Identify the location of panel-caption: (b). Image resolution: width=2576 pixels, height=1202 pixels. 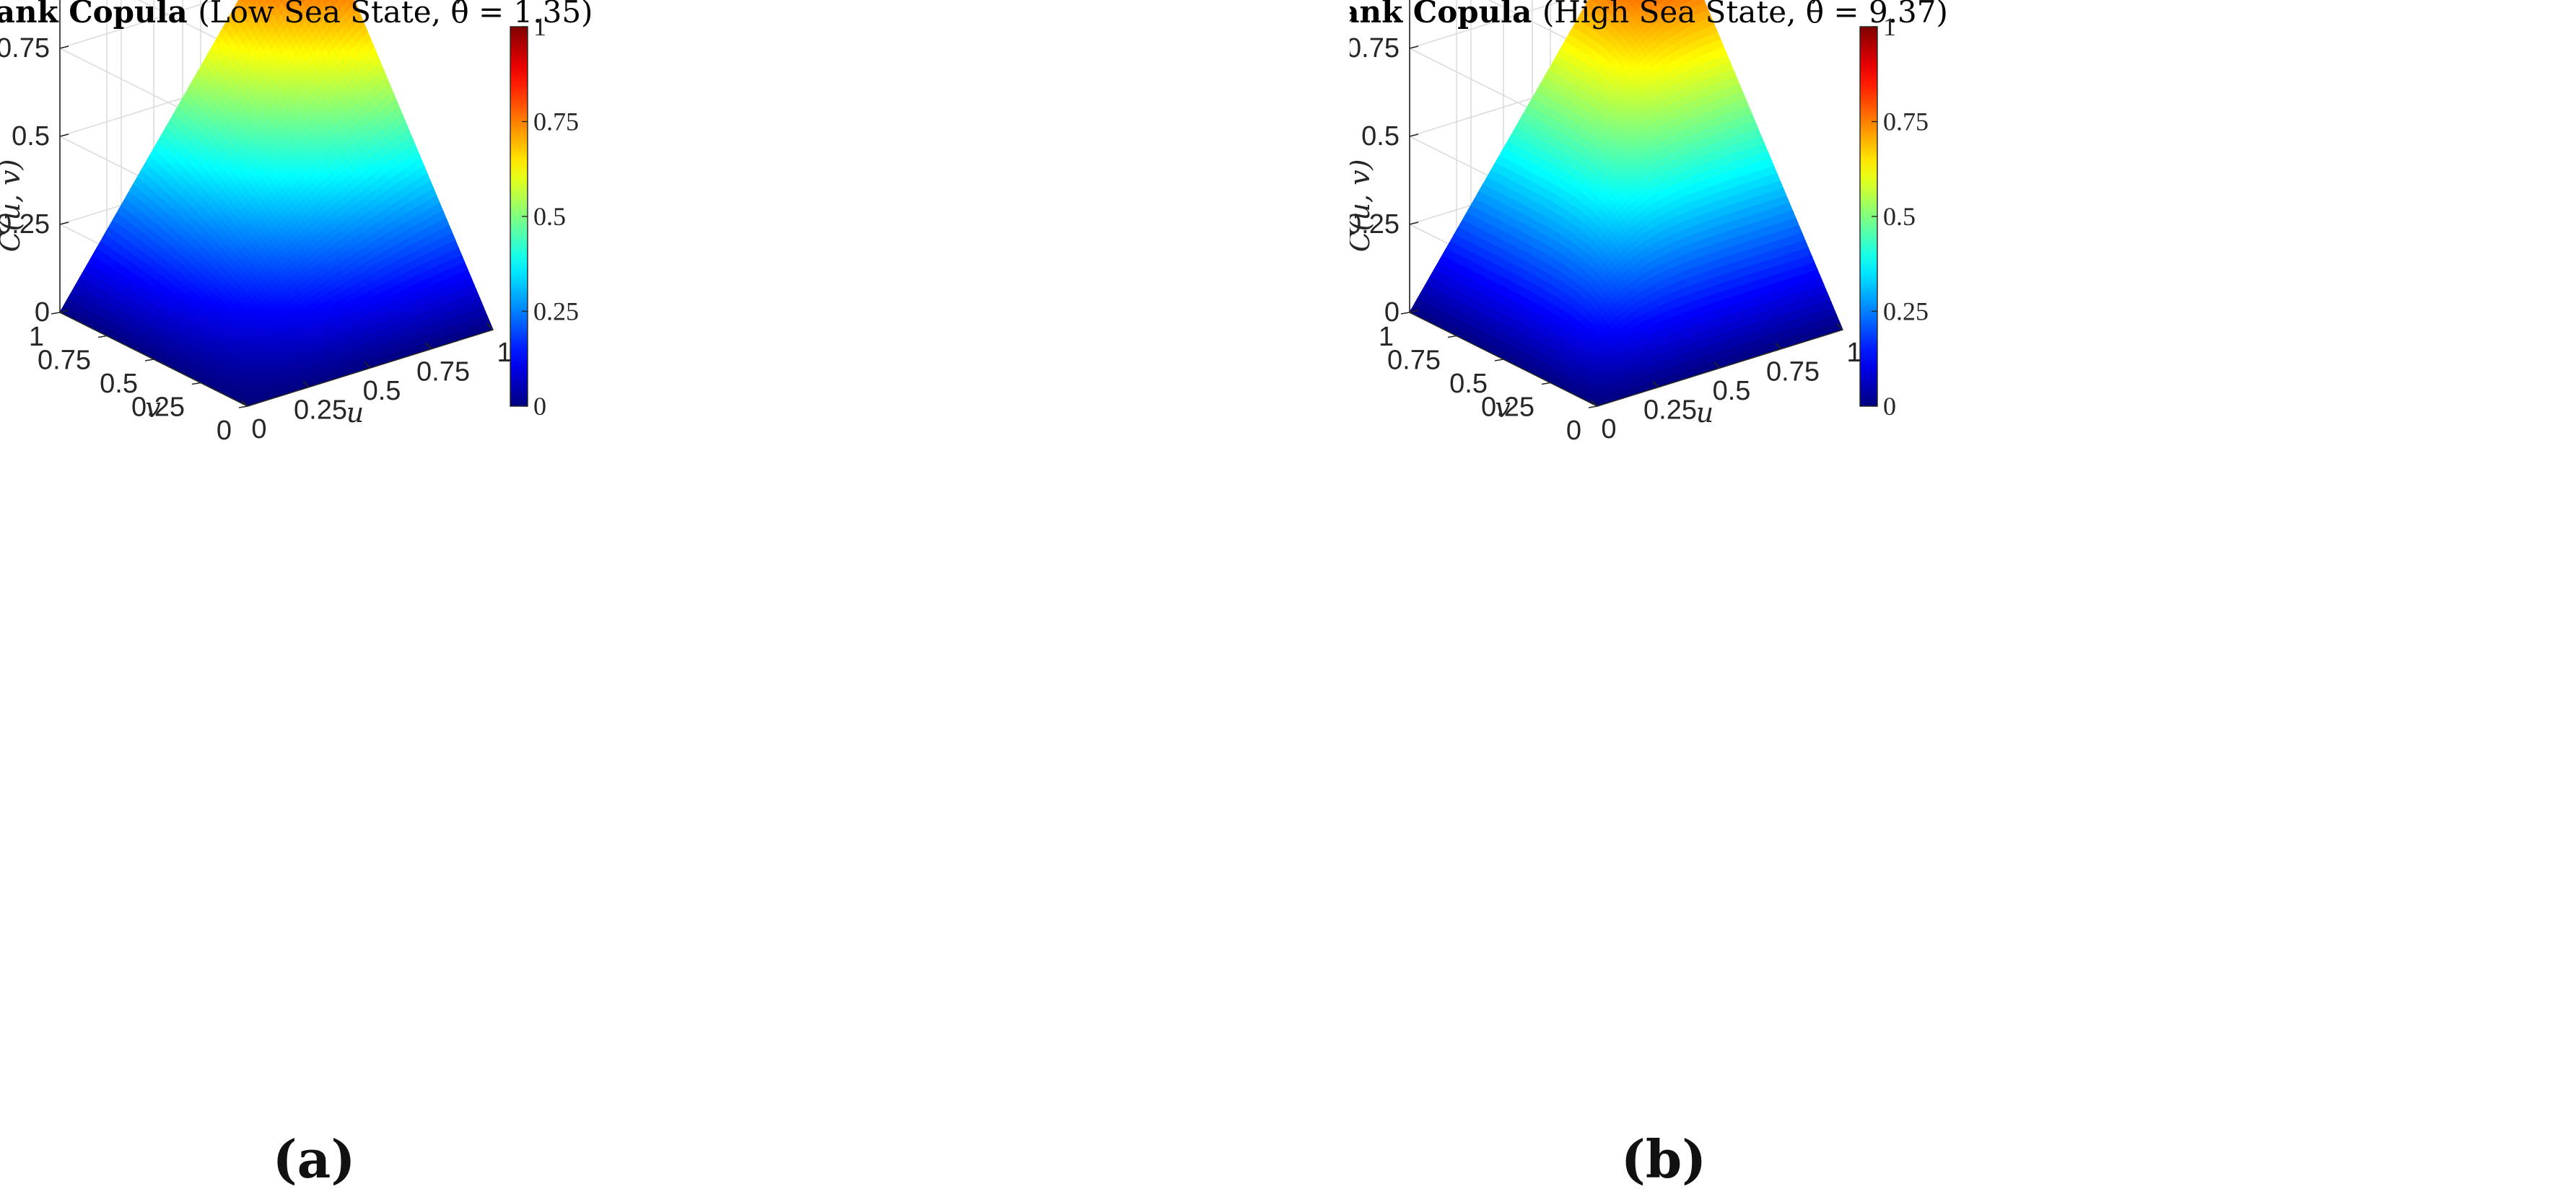
(1663, 1159).